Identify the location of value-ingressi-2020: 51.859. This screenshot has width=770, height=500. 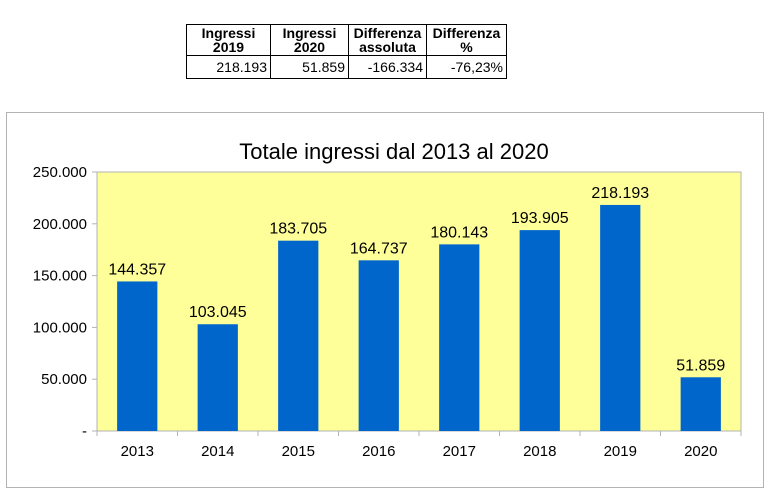
(309, 67).